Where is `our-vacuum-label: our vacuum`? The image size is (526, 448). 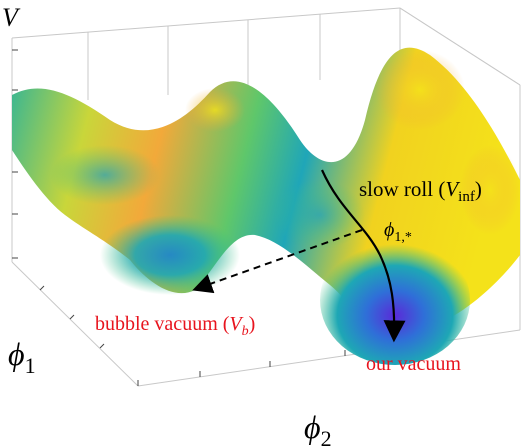 our-vacuum-label: our vacuum is located at coordinates (413, 364).